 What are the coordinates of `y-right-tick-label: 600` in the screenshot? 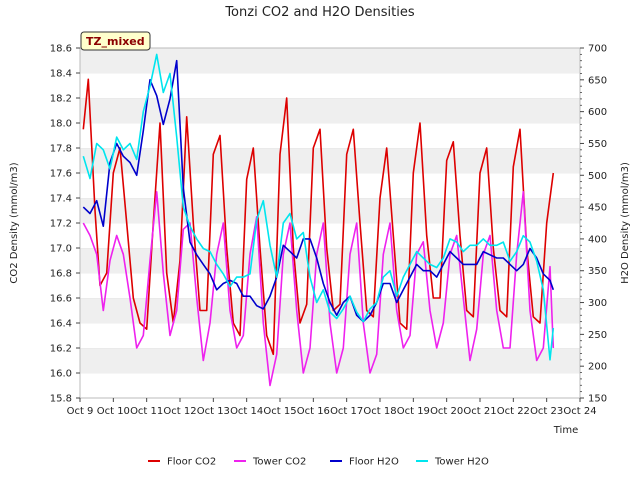 It's located at (597, 112).